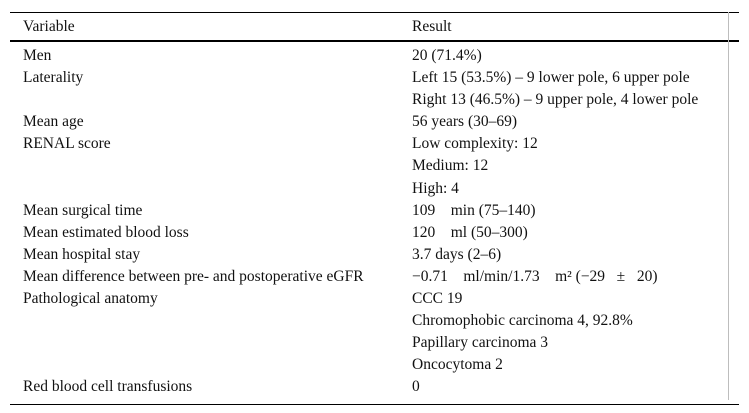  What do you see at coordinates (474, 210) in the screenshot?
I see `result-cell: 109 min (75–140)` at bounding box center [474, 210].